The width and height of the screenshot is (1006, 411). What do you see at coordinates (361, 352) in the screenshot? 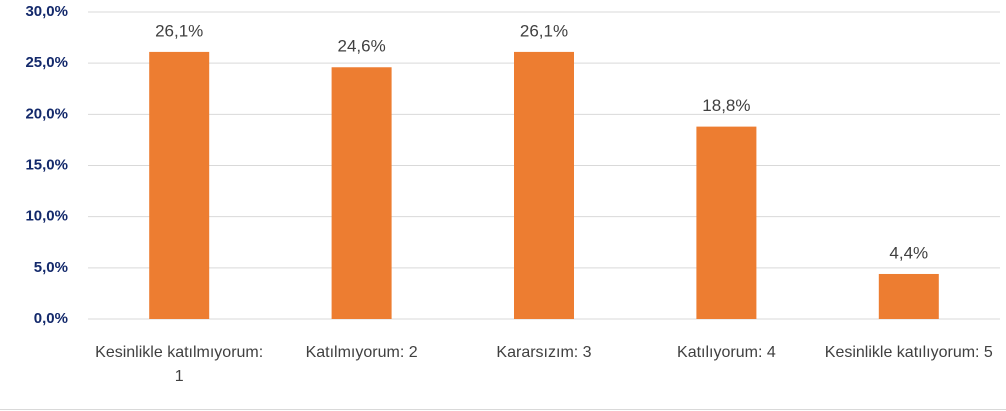
I see `x-tick-label: Katılmıyorum: 2` at bounding box center [361, 352].